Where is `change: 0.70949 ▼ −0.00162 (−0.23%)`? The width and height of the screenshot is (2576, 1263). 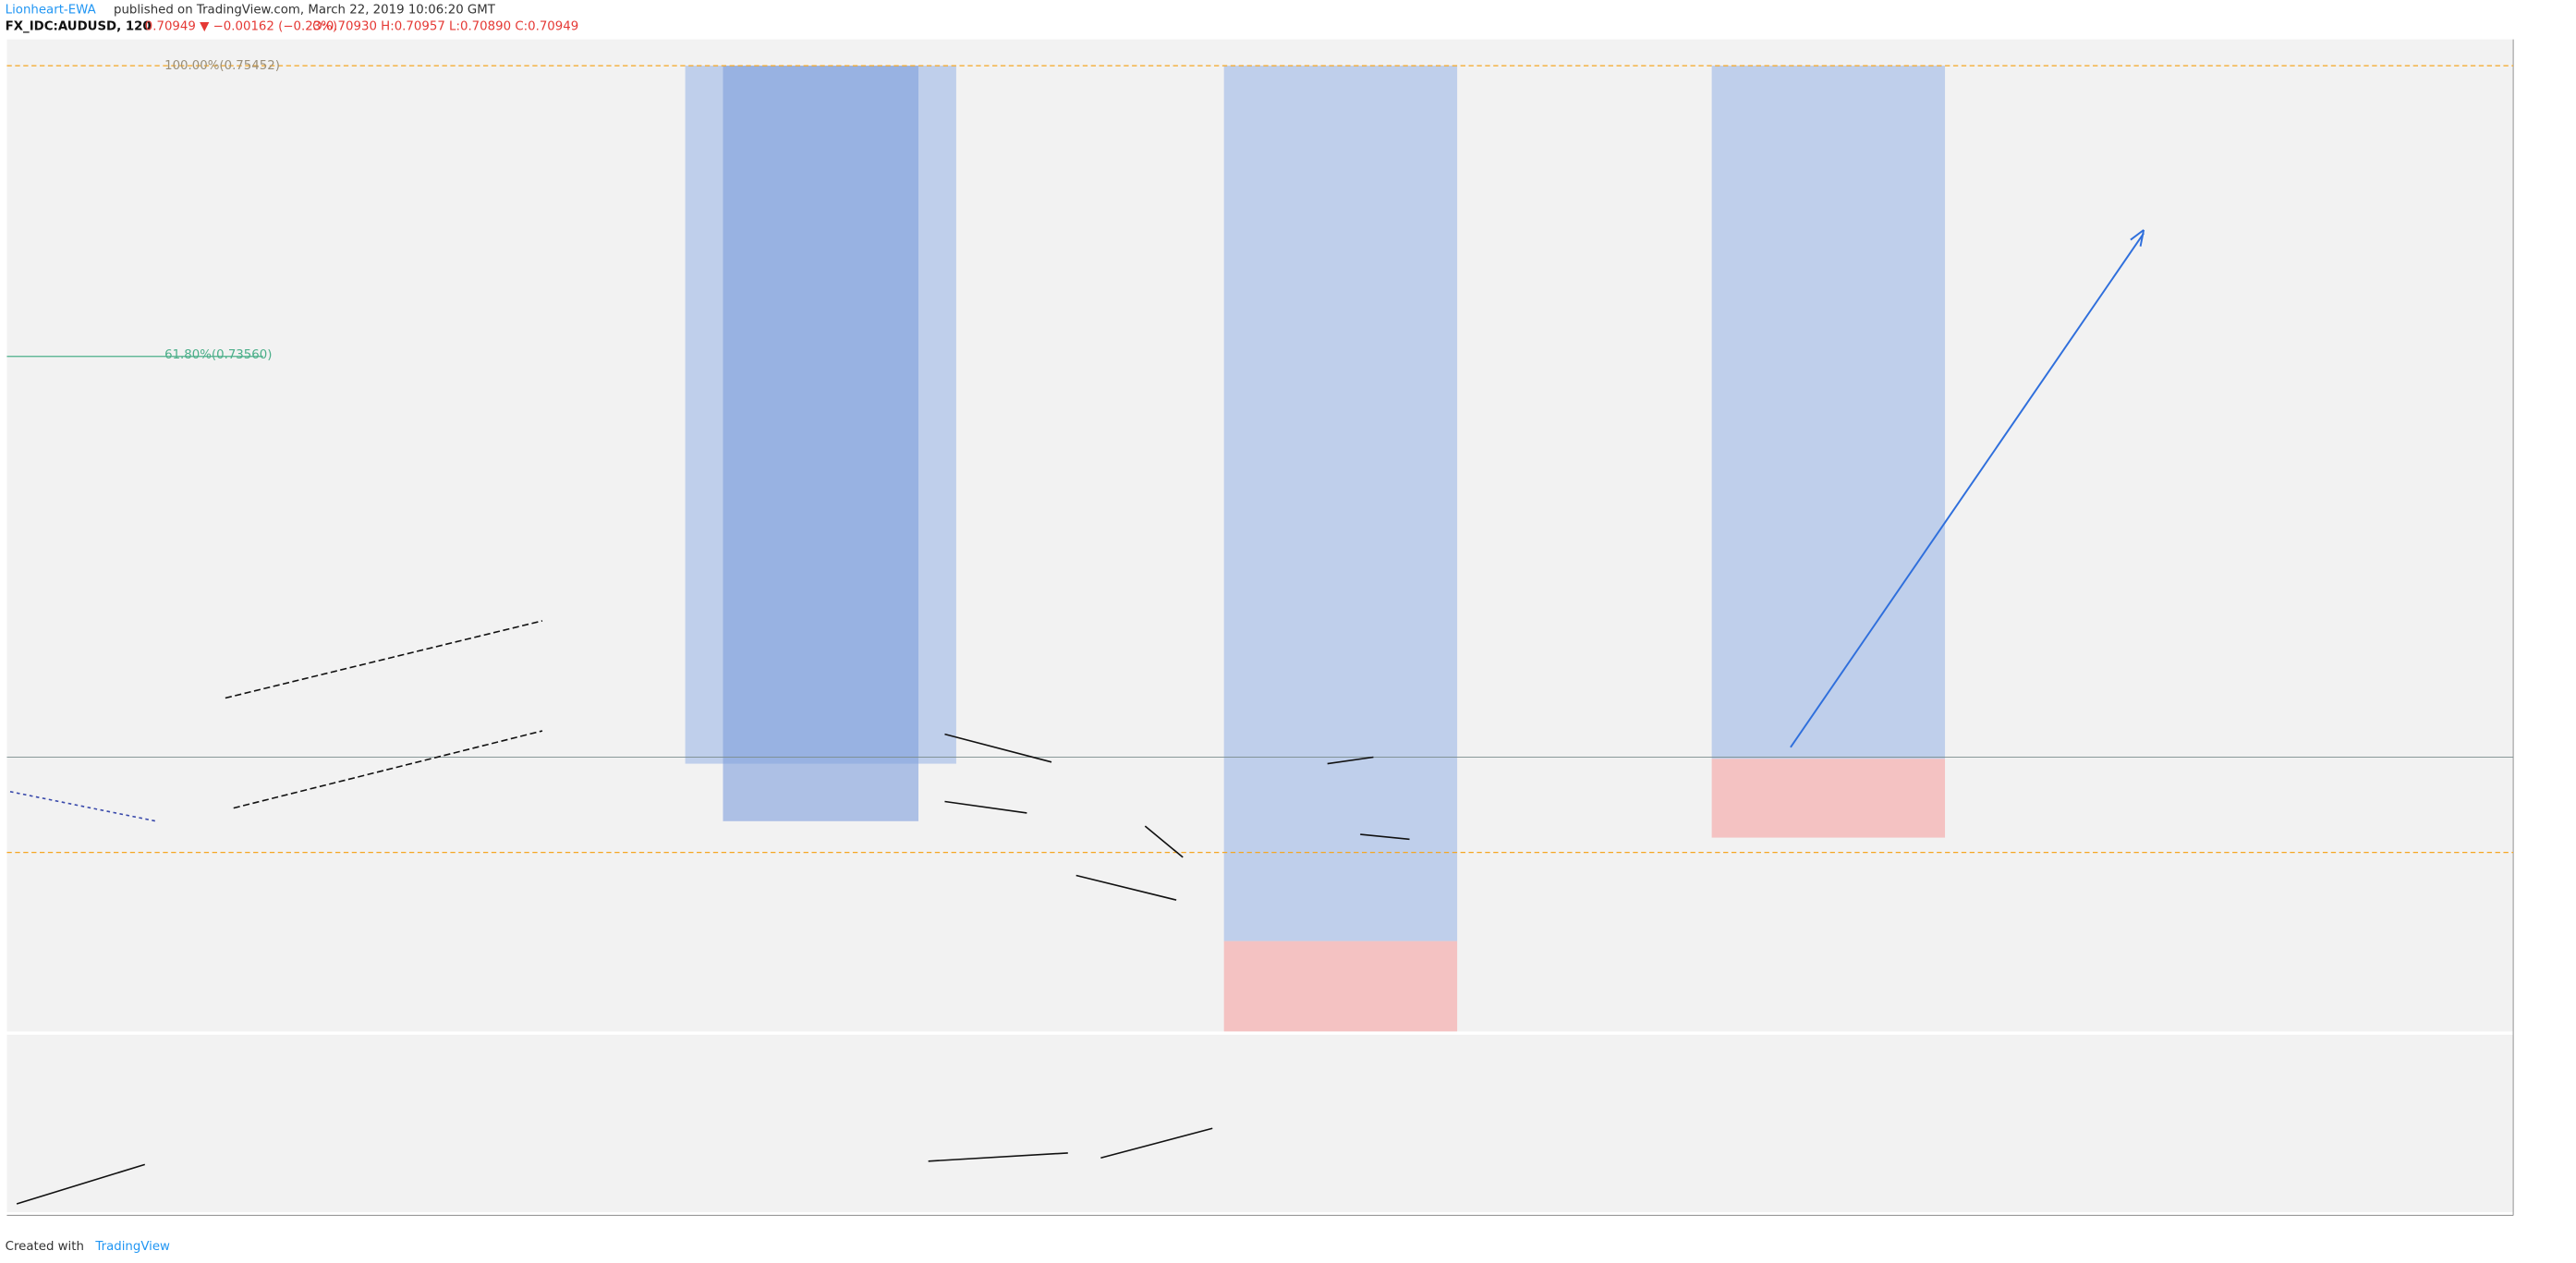 change: 0.70949 ▼ −0.00162 (−0.23%) is located at coordinates (241, 26).